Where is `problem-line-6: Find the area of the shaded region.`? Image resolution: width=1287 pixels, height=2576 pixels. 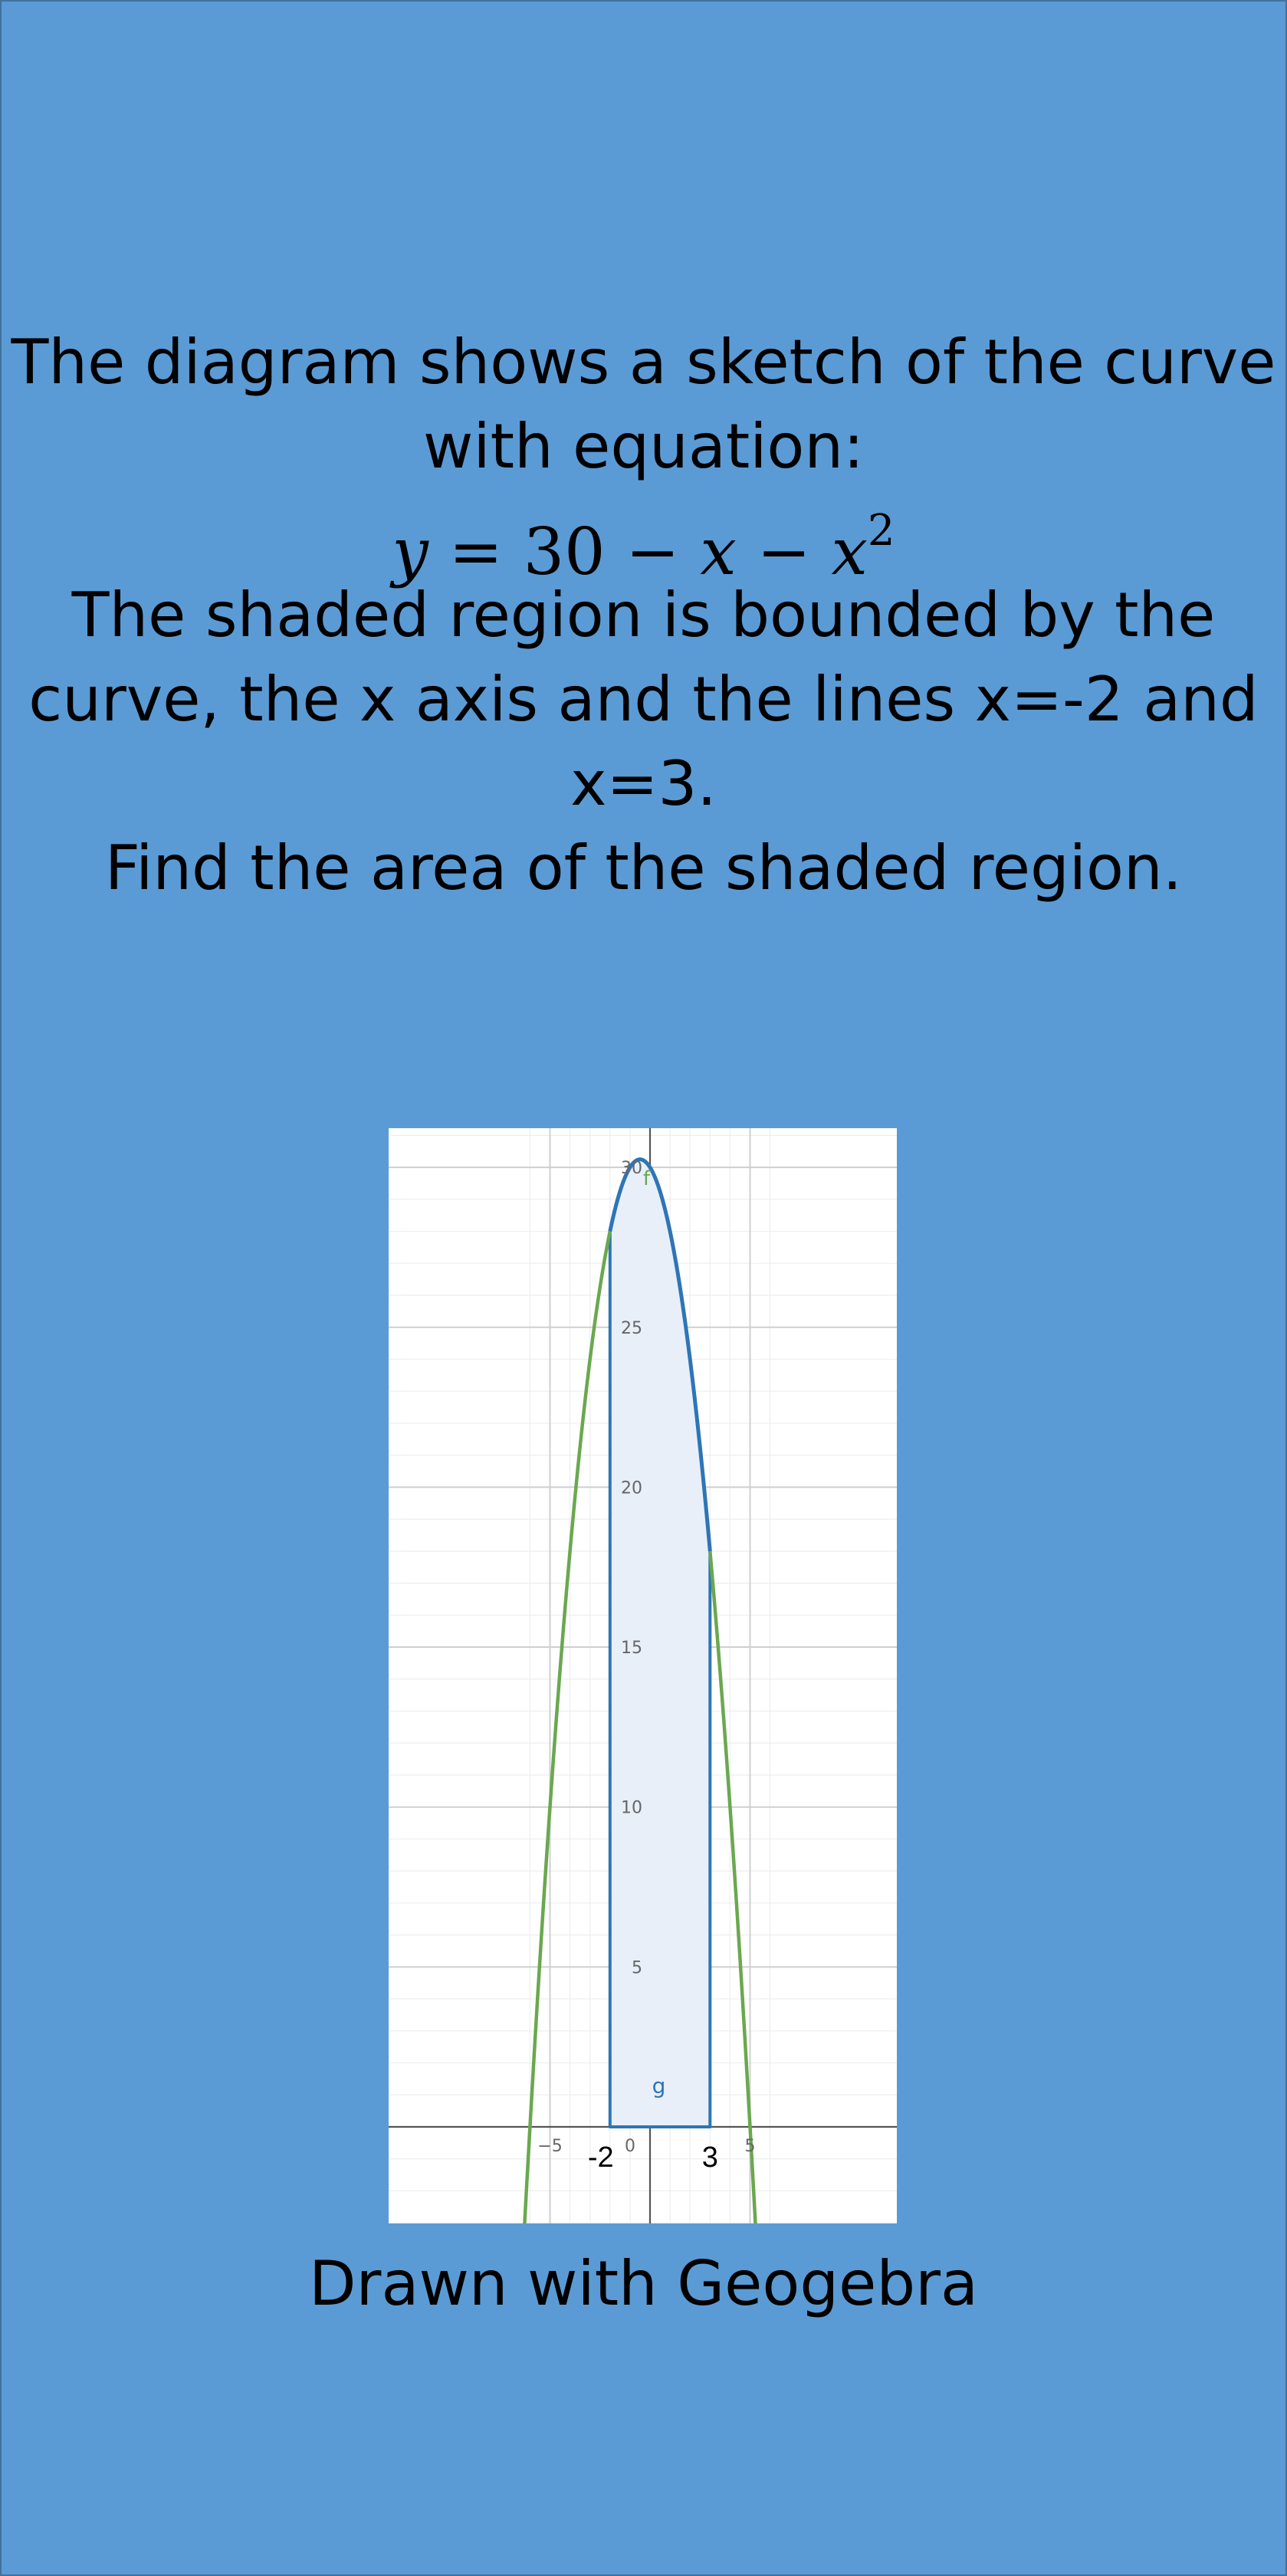
problem-line-6: Find the area of the shaded region. is located at coordinates (643, 868).